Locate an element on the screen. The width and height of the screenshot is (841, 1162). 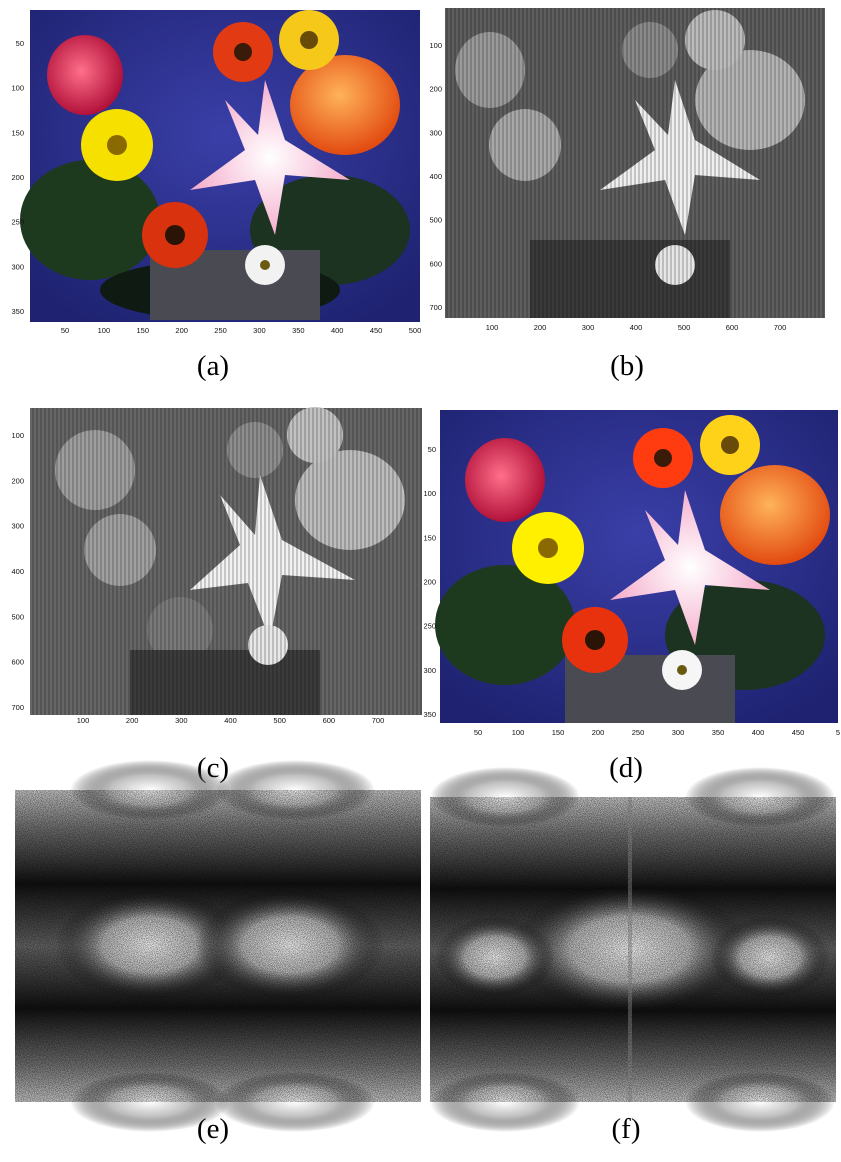
caption-a: (a) is located at coordinates (213, 366).